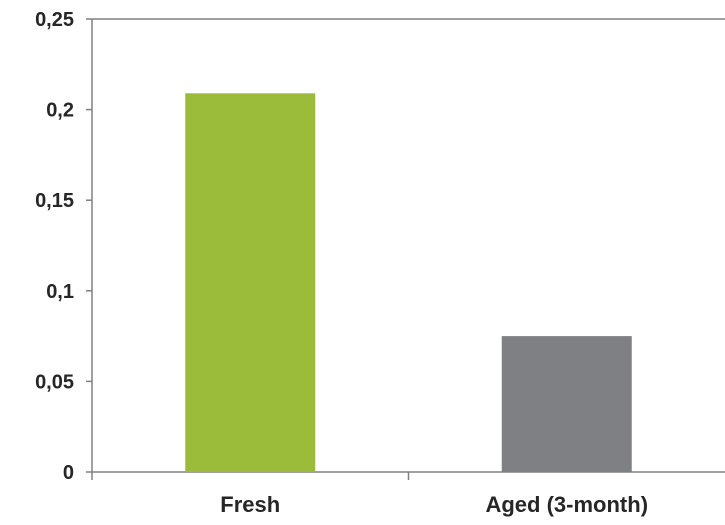  I want to click on x-tick-label: Aged (3-month), so click(566, 504).